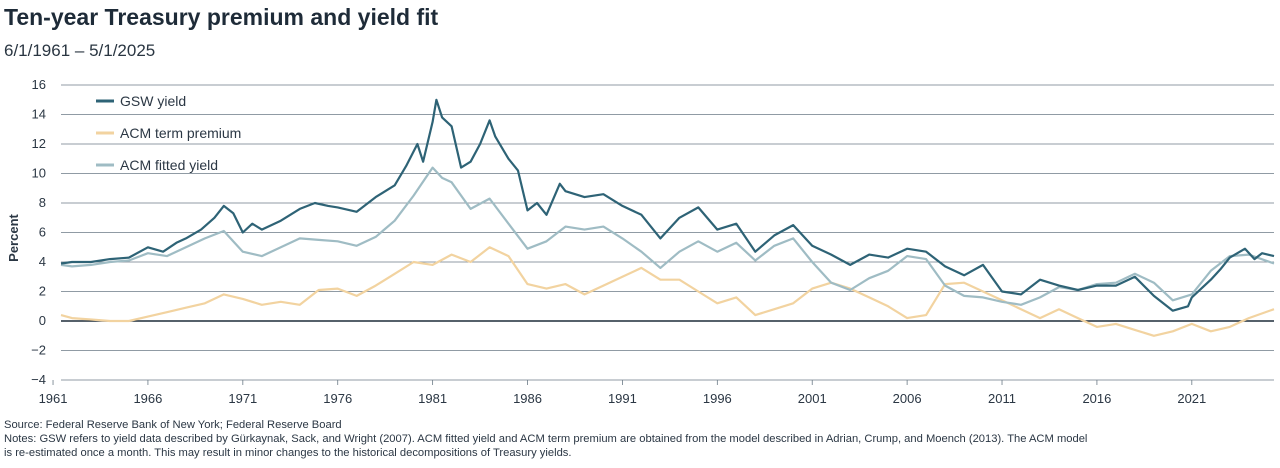 Image resolution: width=1280 pixels, height=468 pixels. Describe the element at coordinates (42, 202) in the screenshot. I see `y-tick-label: 8` at that location.